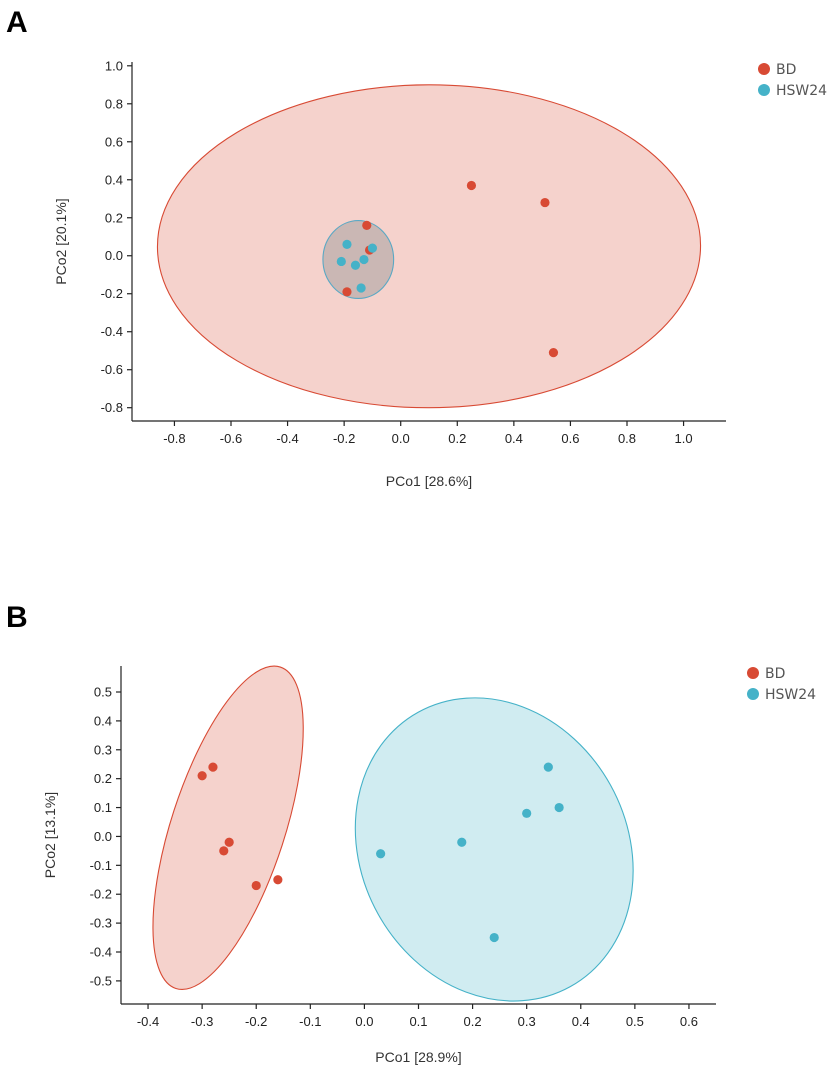 This screenshot has height=1082, width=839. What do you see at coordinates (112, 331) in the screenshot?
I see `panel-a-y-tick-label: -0.4` at bounding box center [112, 331].